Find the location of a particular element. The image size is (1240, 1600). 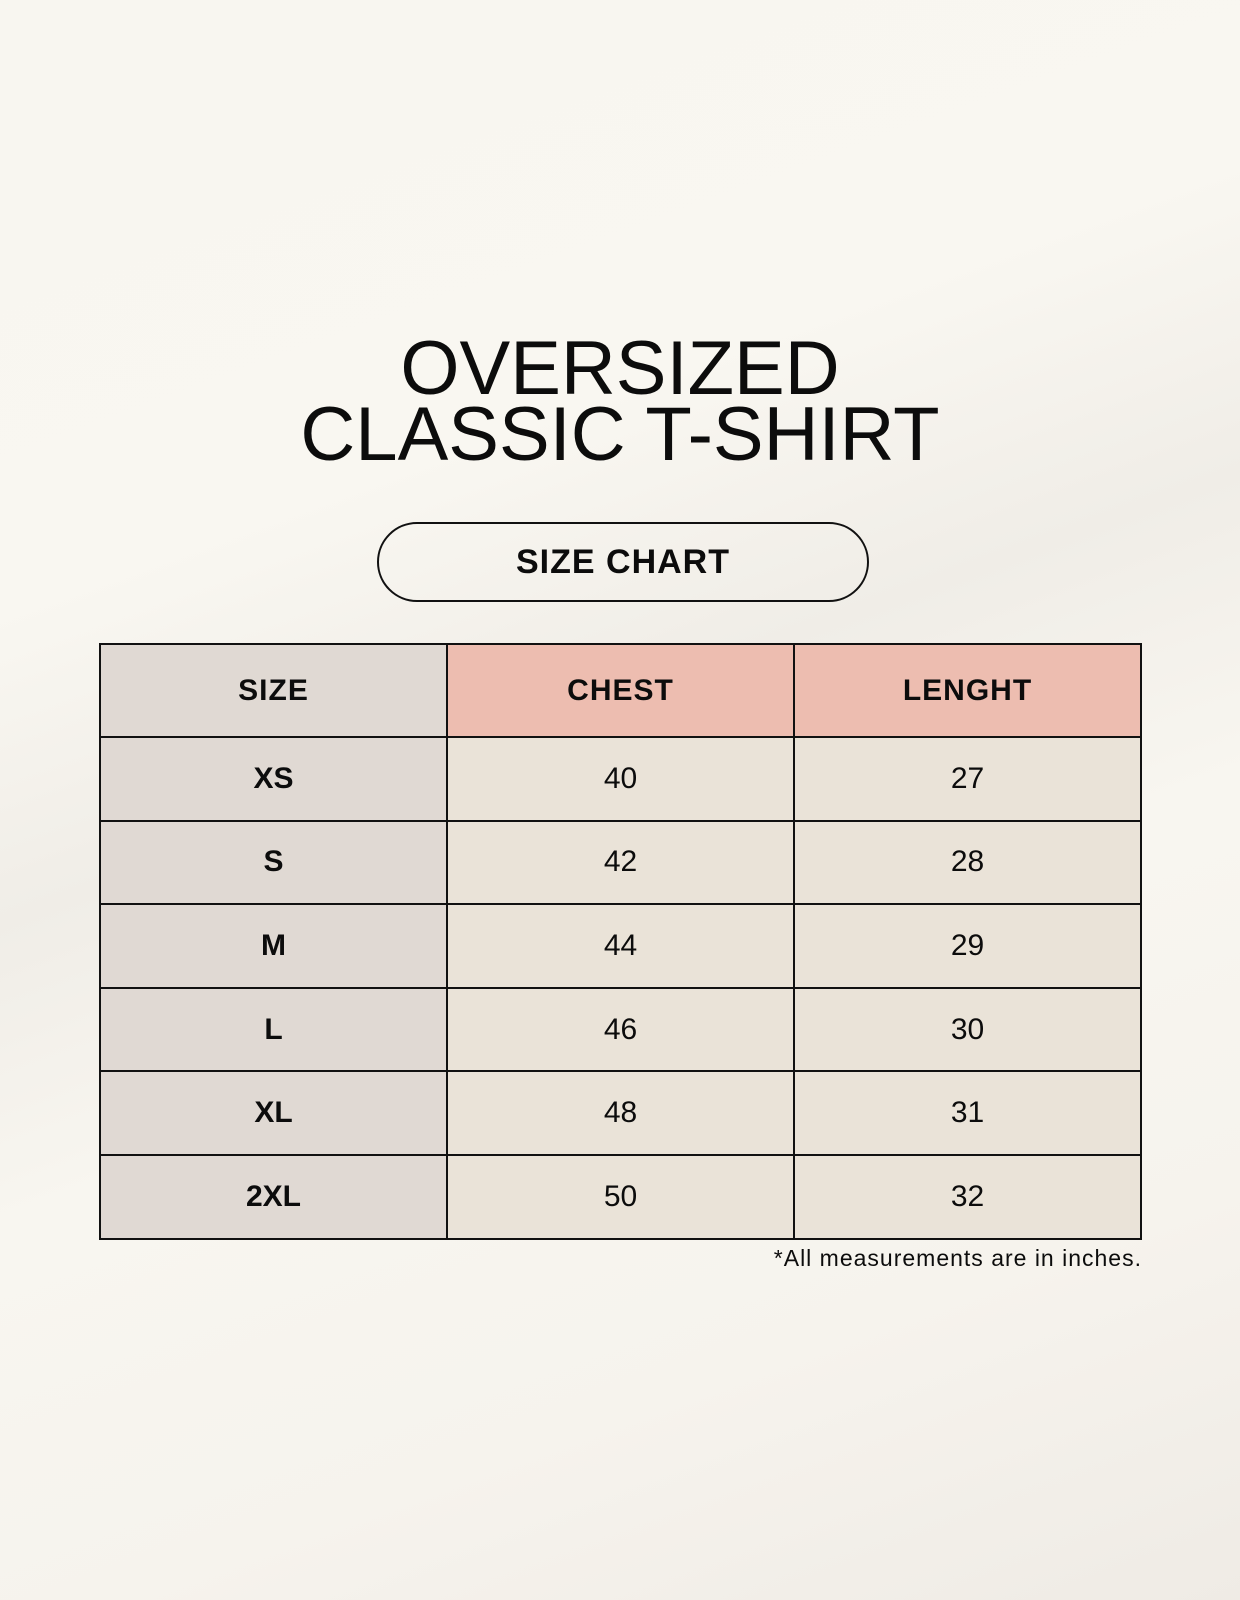

footnote: *All measurements are in inches. is located at coordinates (957, 1258).